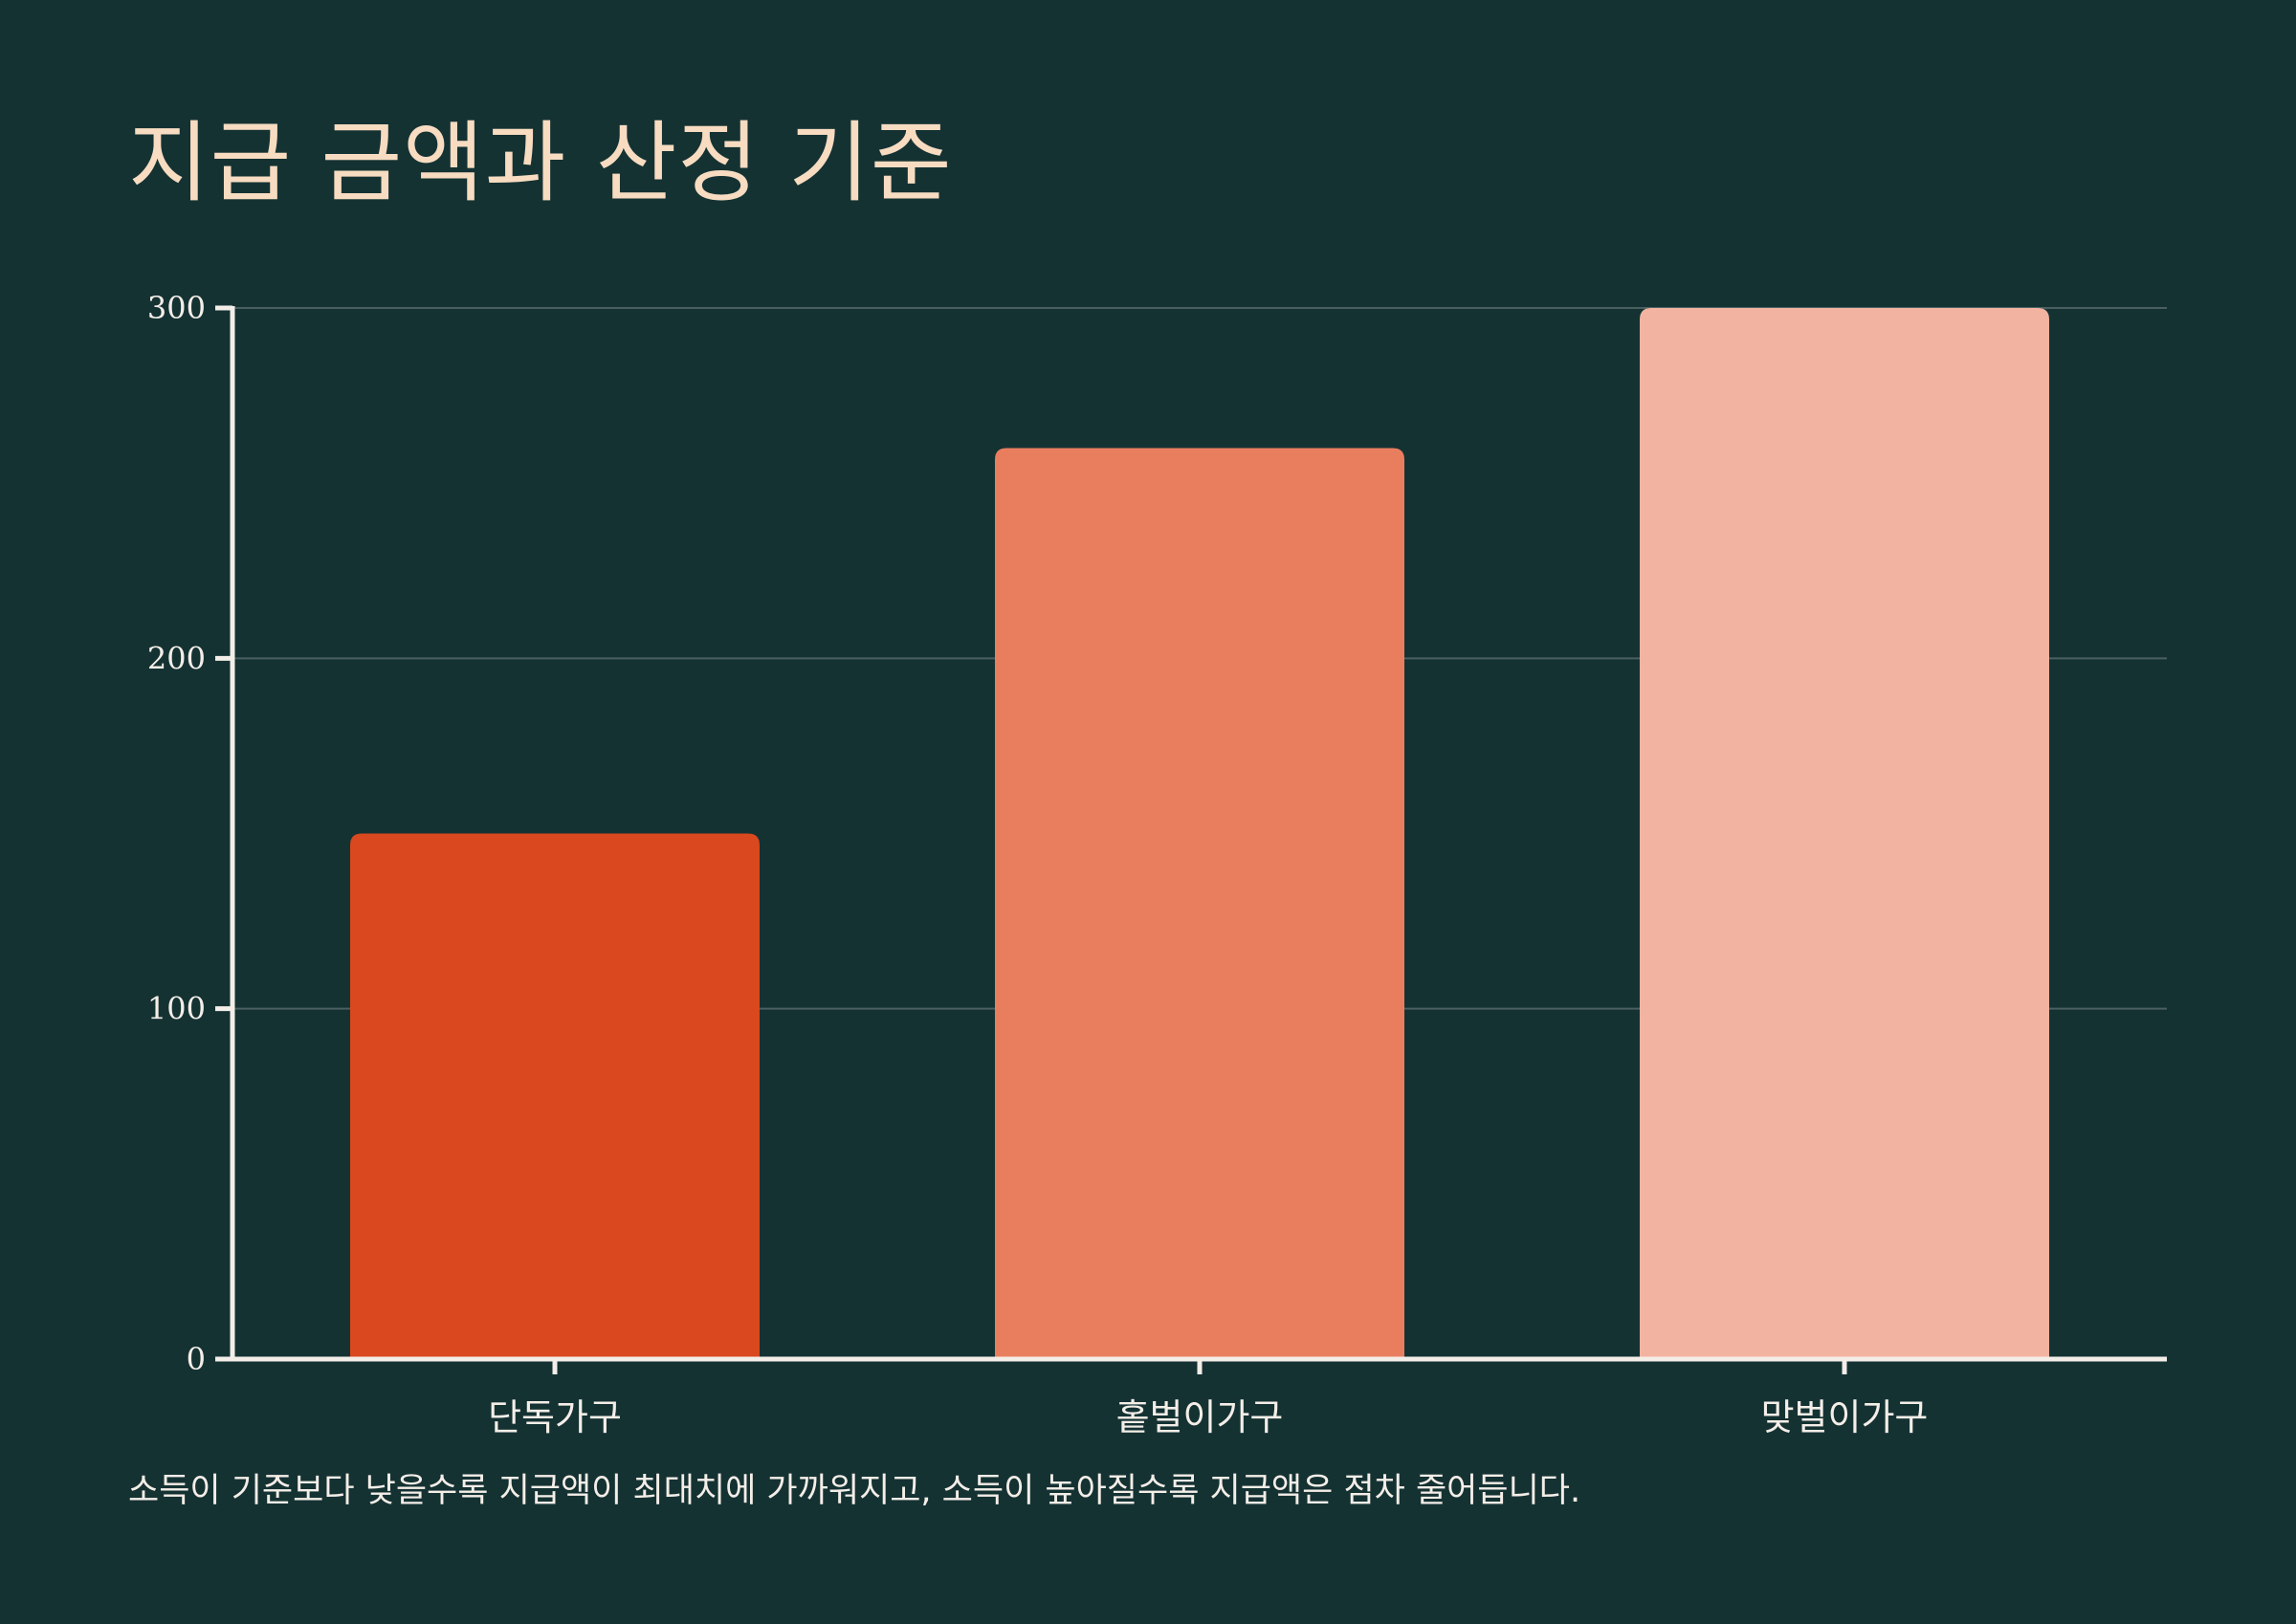  Describe the element at coordinates (176, 308) in the screenshot. I see `y-tick-label: 300` at that location.